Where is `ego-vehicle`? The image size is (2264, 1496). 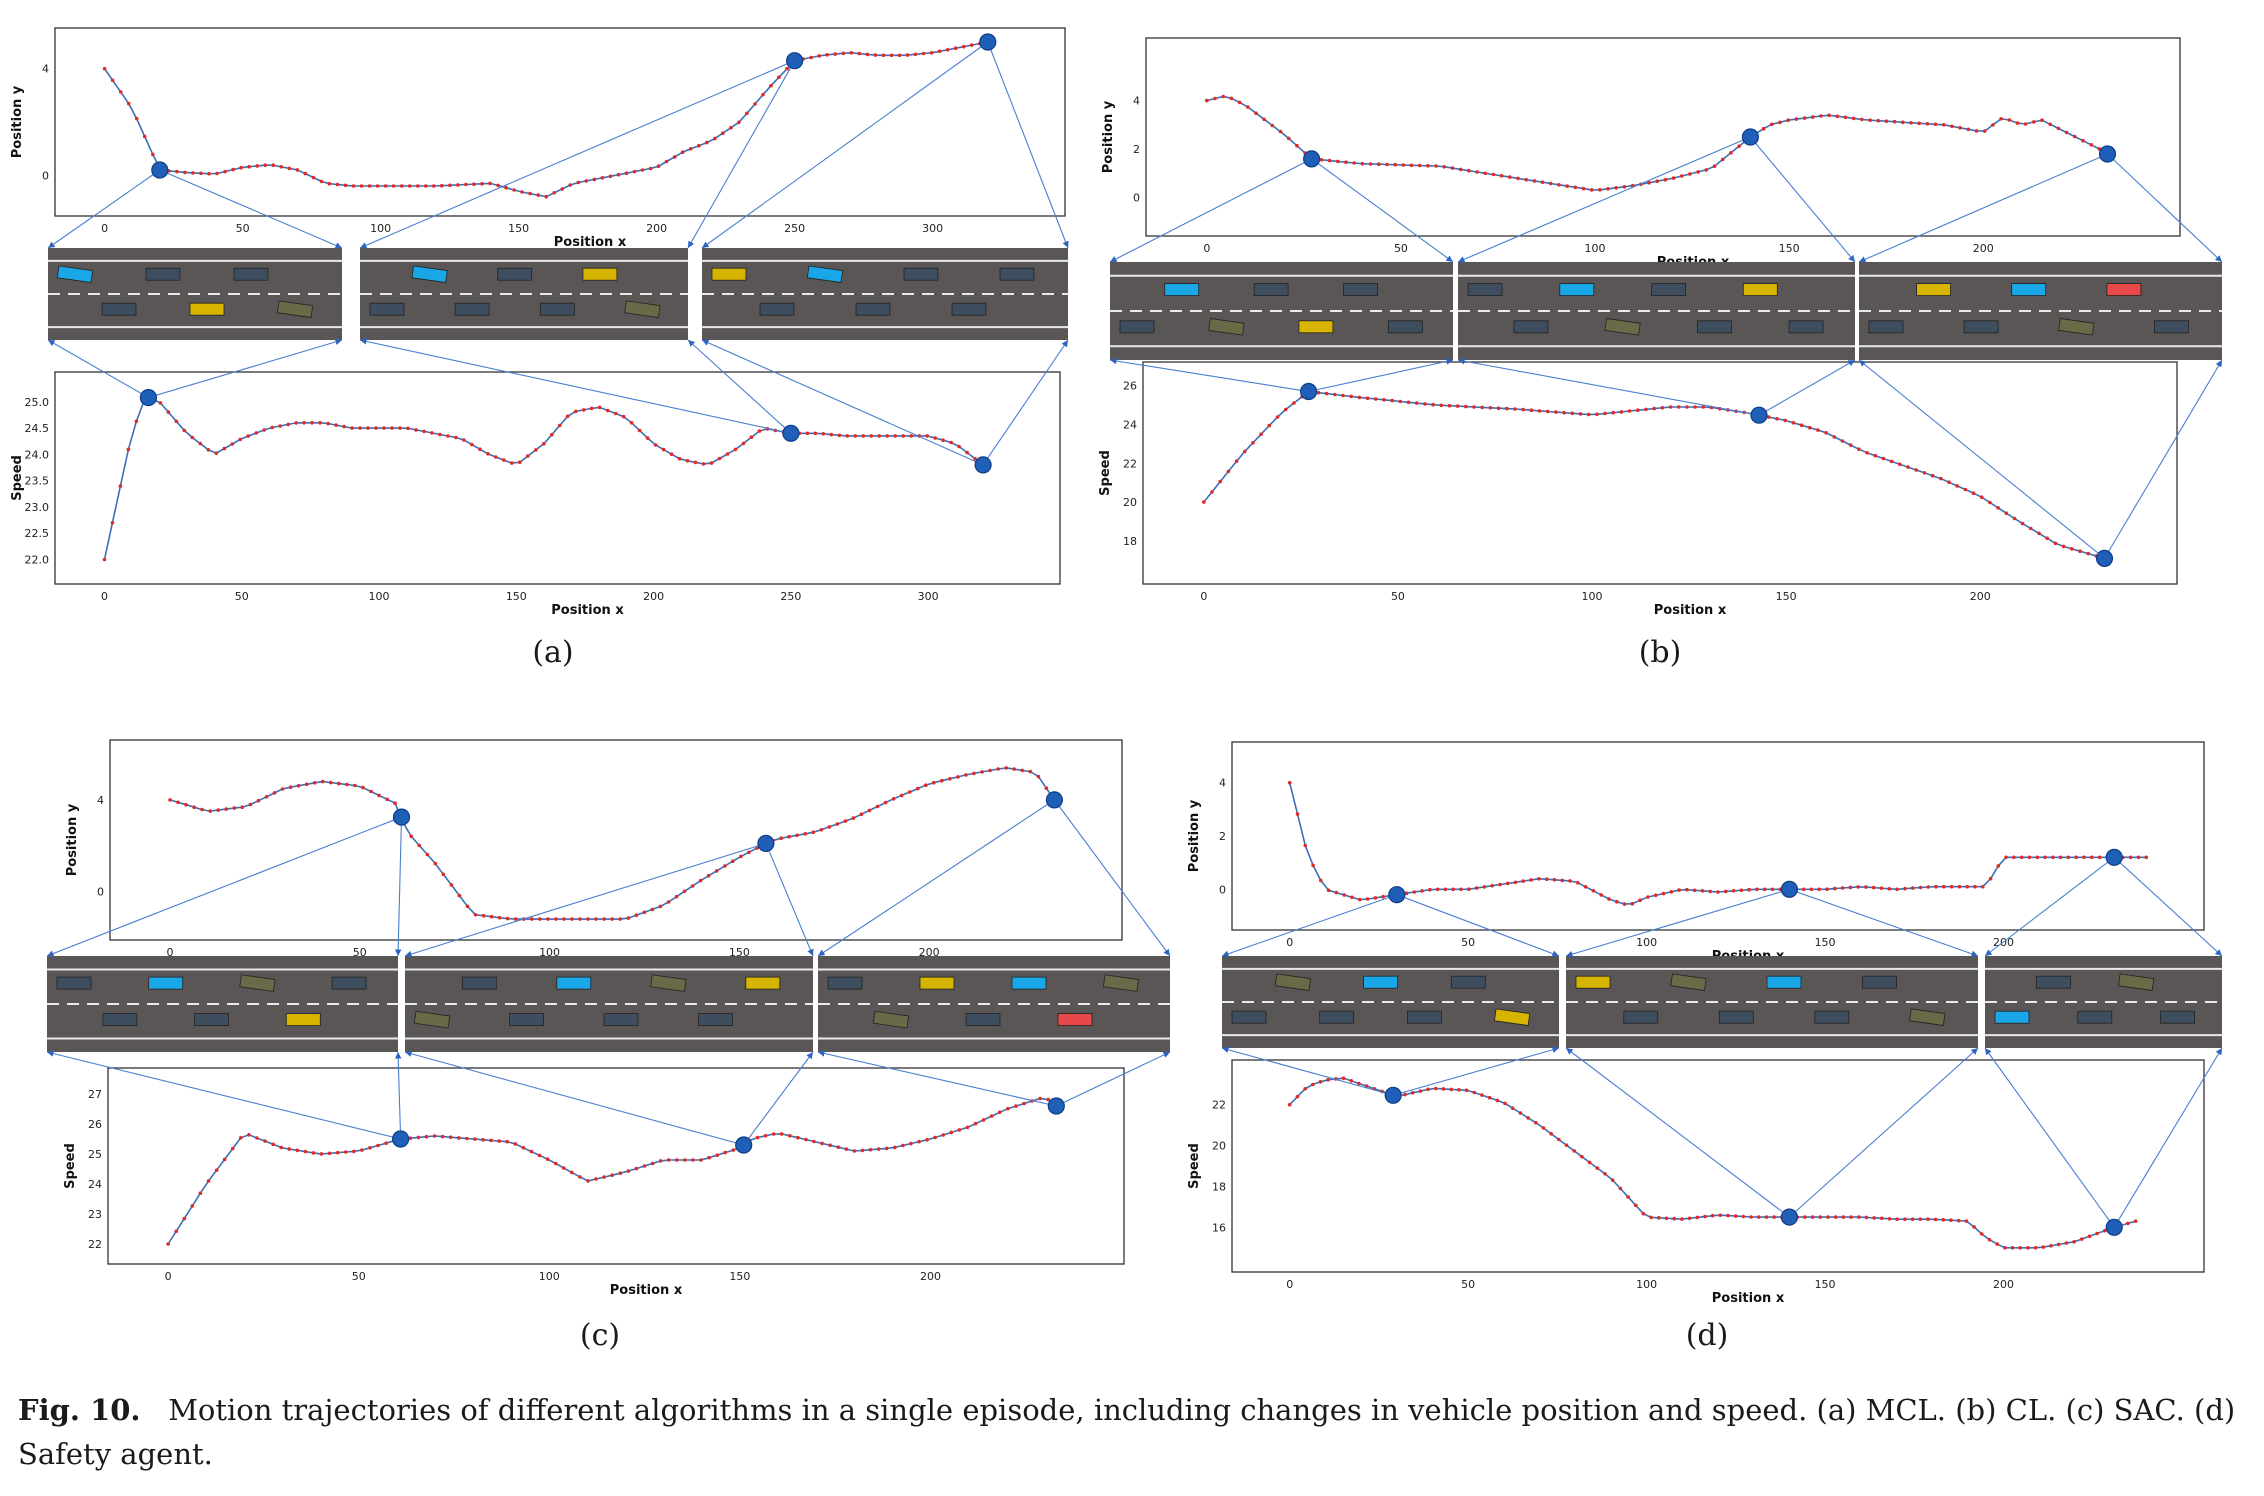 ego-vehicle is located at coordinates (75, 274).